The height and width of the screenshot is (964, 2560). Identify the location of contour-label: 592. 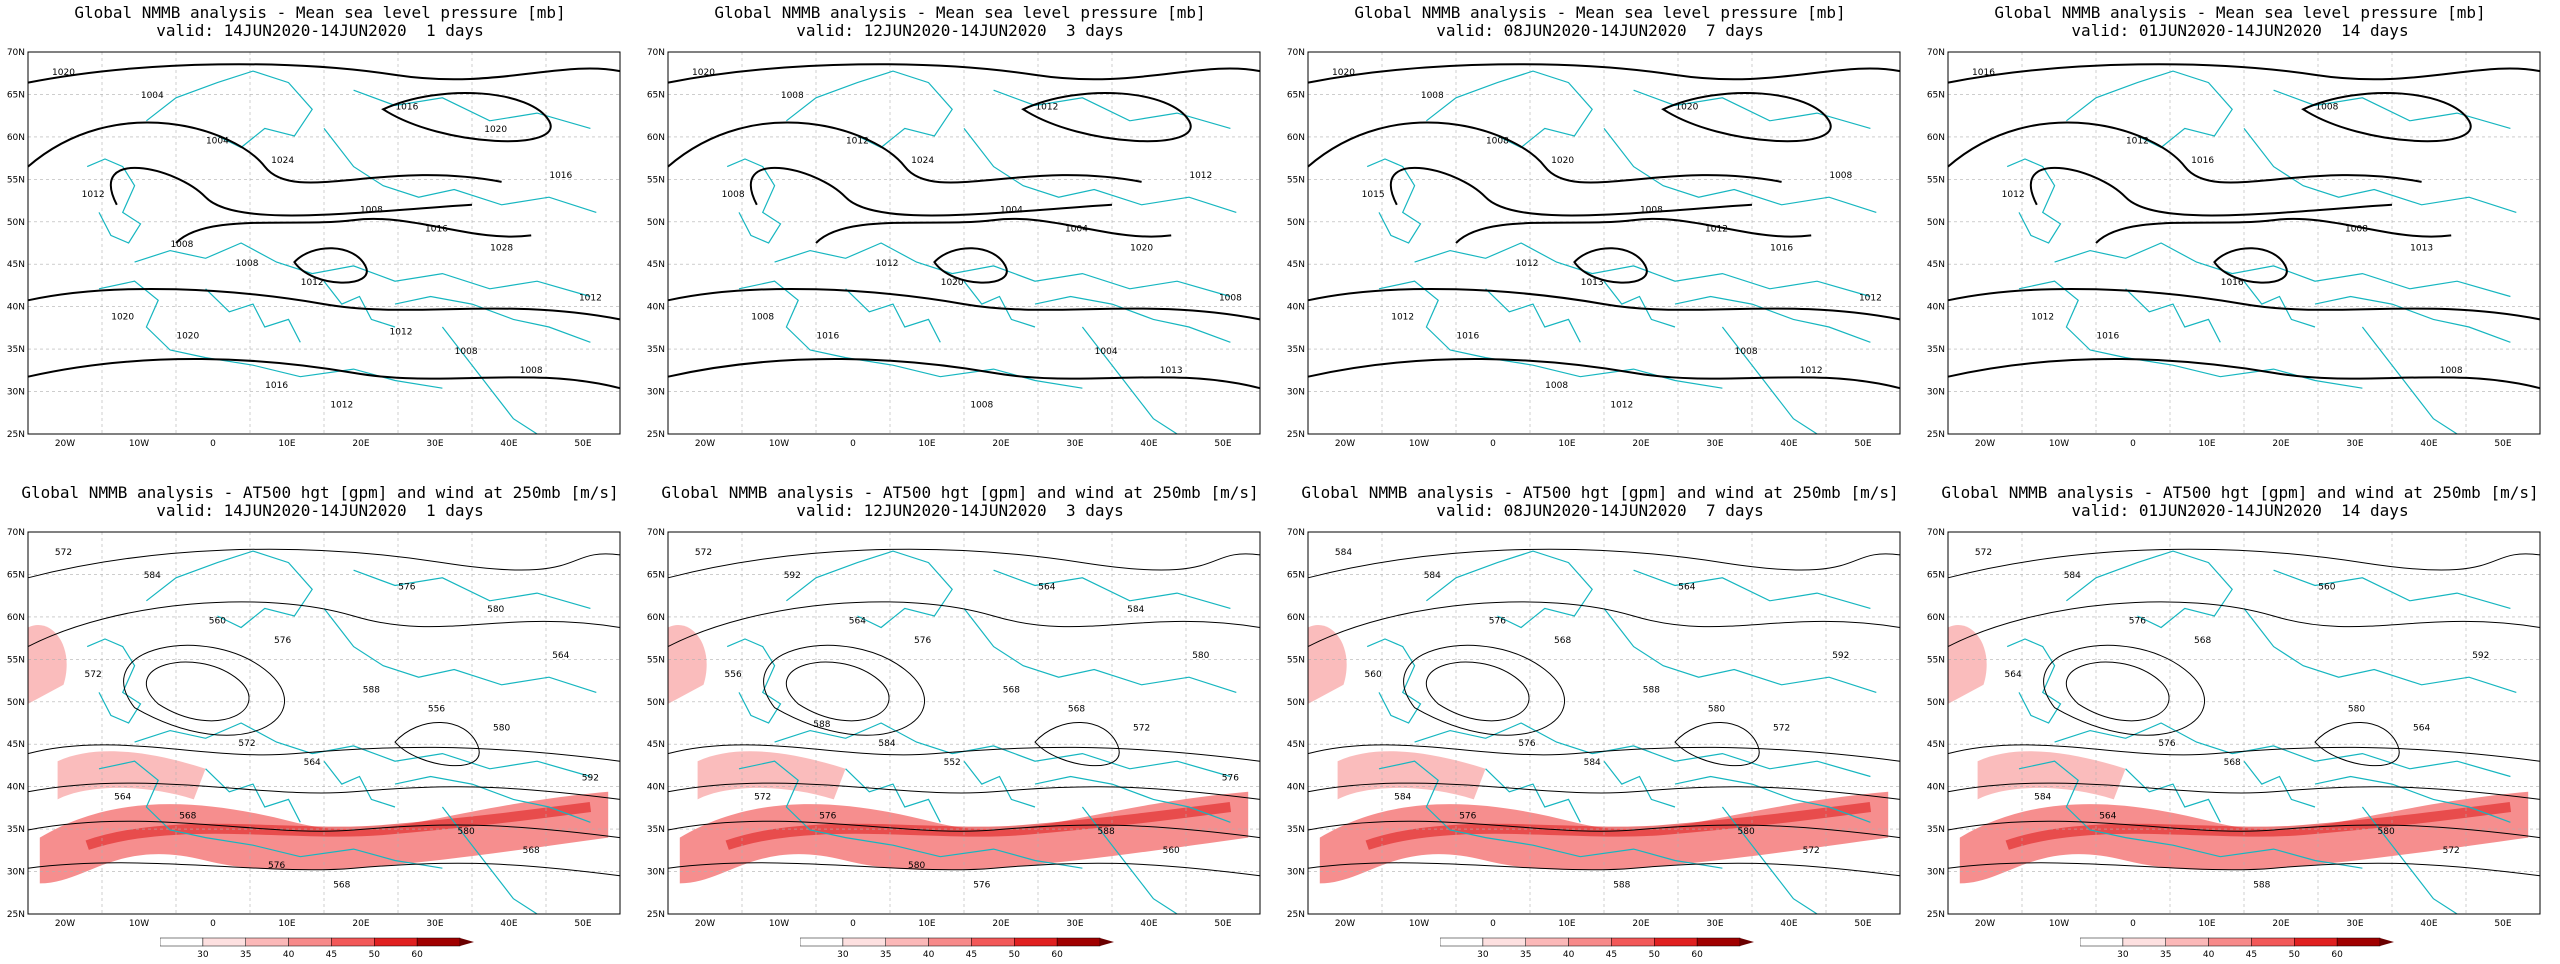
(2480, 656).